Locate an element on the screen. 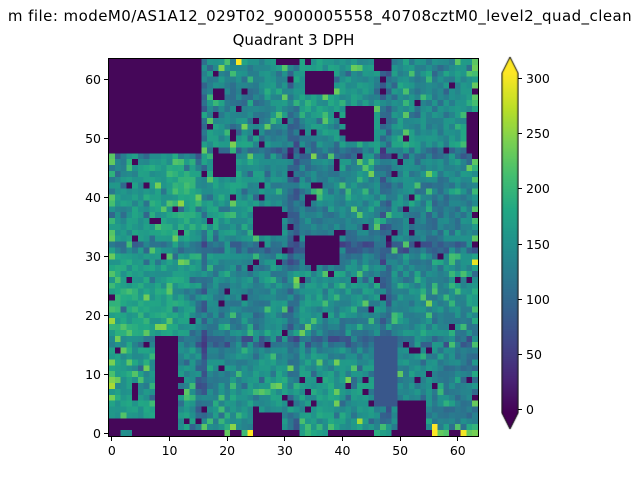 Image resolution: width=640 pixels, height=480 pixels. x-tick-label: 30 is located at coordinates (284, 450).